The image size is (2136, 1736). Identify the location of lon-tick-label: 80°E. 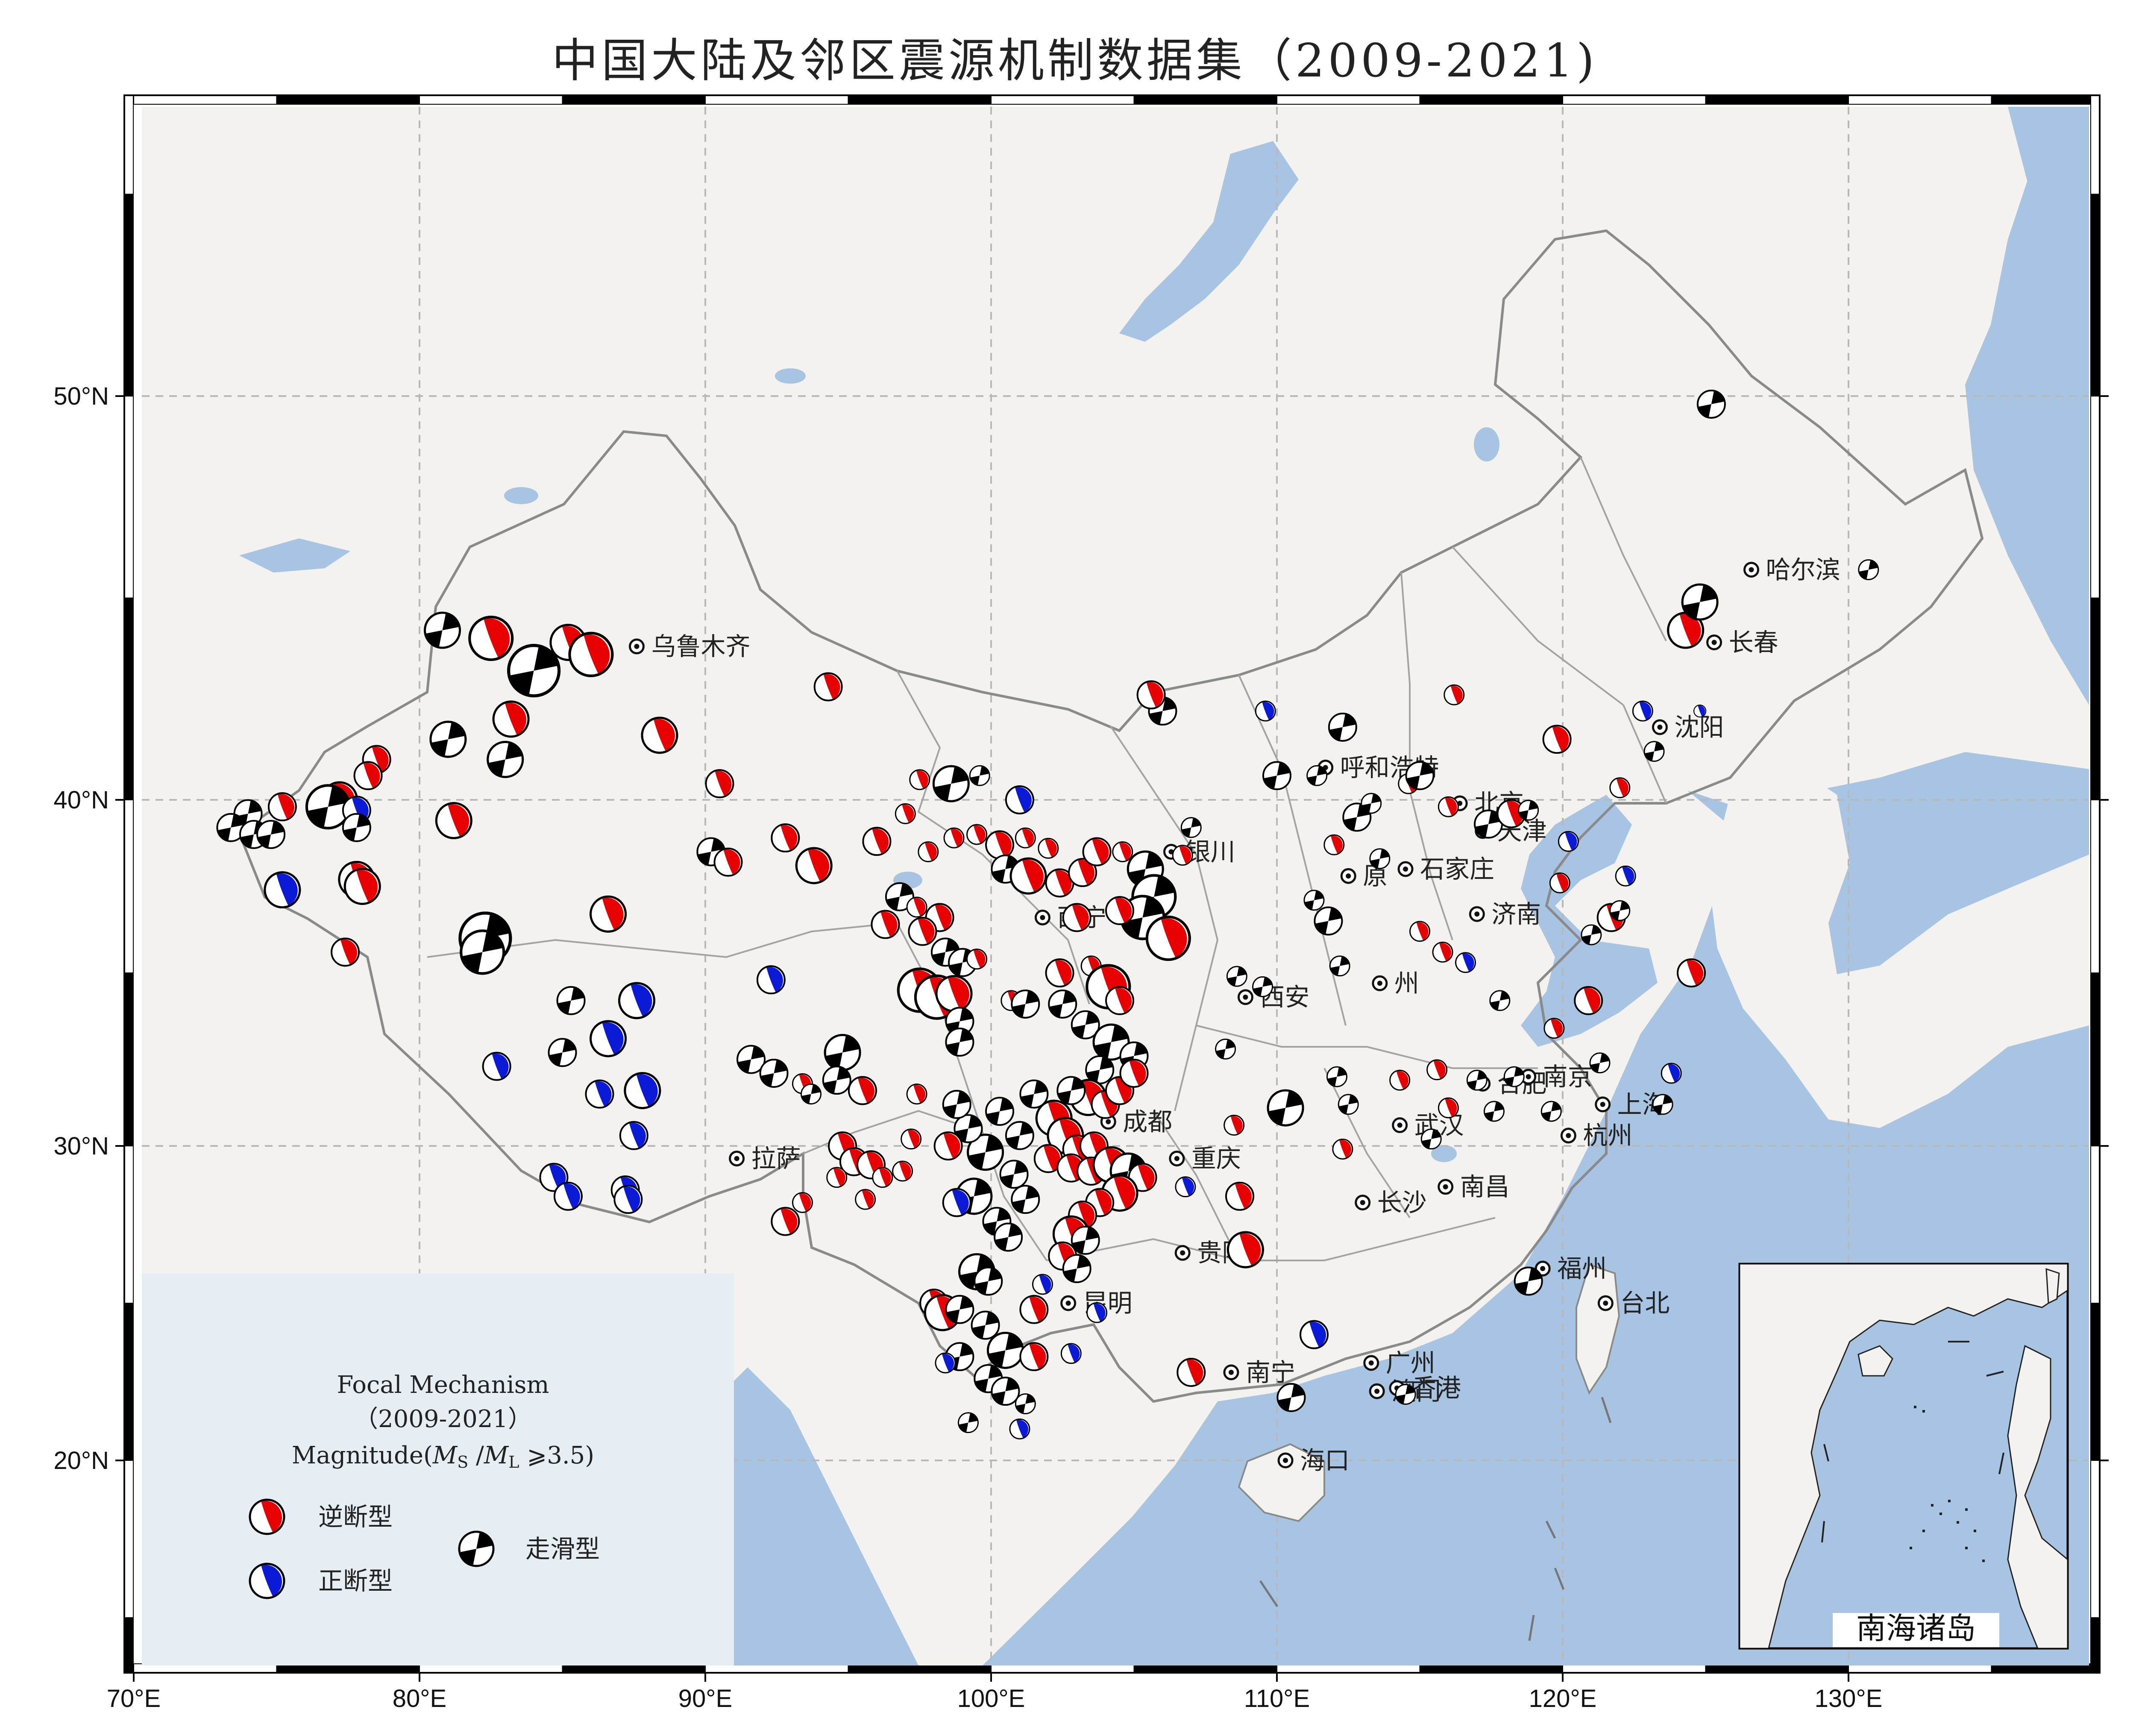
(420, 1699).